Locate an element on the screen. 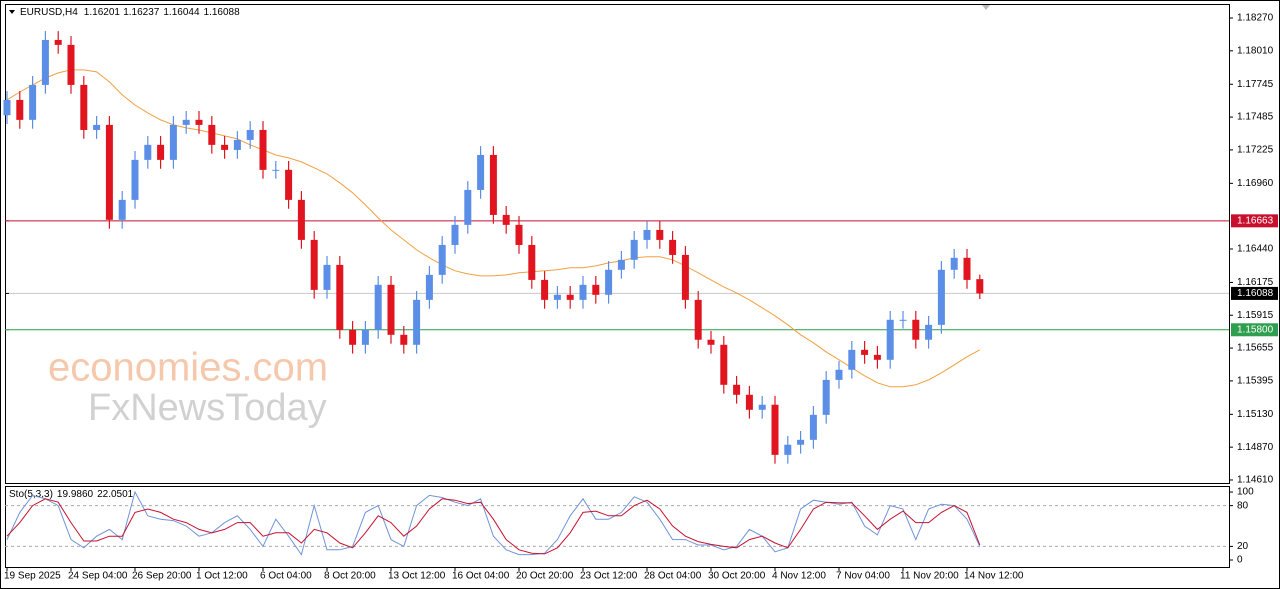 The image size is (1280, 589). x-tick-label: 20 Oct 20:00 is located at coordinates (545, 576).